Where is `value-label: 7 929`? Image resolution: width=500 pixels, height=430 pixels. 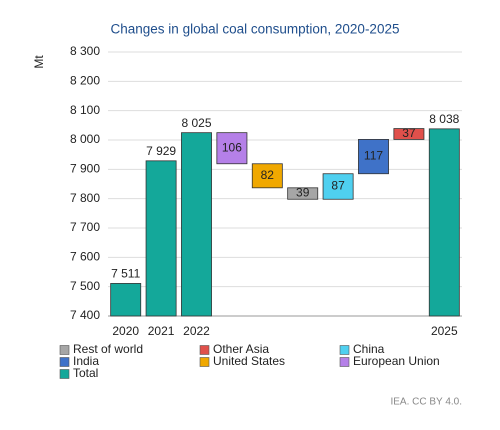
value-label: 7 929 is located at coordinates (161, 151).